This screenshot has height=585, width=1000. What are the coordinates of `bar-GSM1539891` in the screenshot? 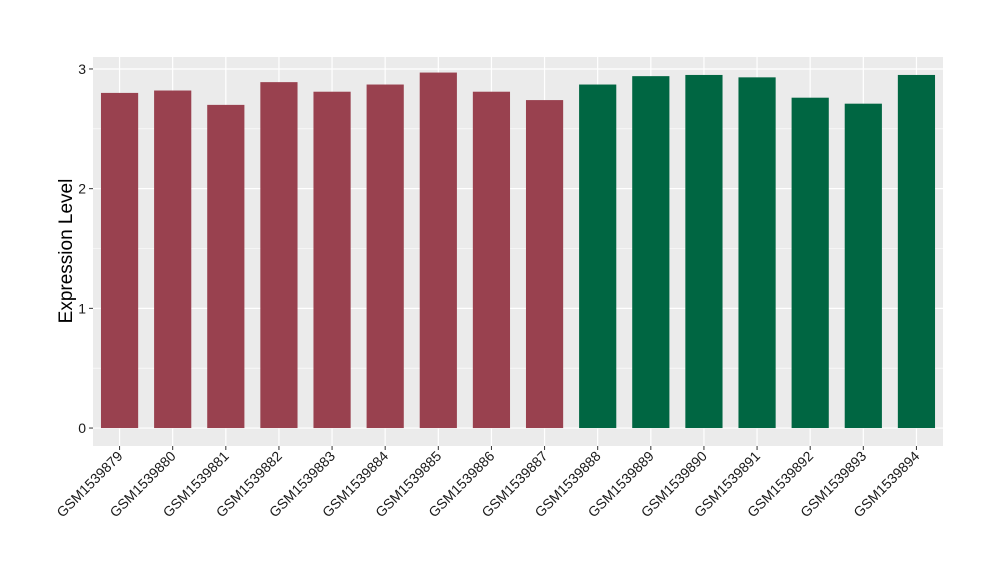 It's located at (757, 253).